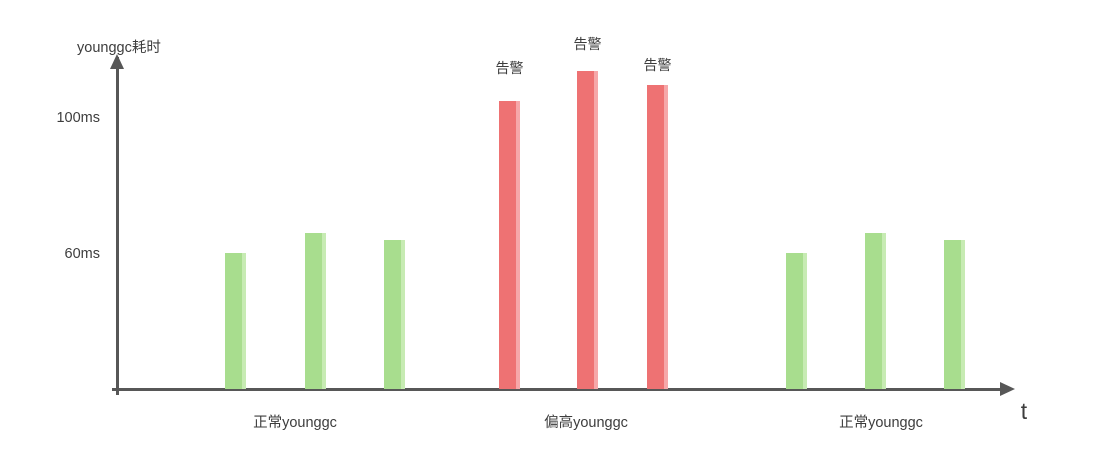 The height and width of the screenshot is (468, 1098). I want to click on x-axis-line, so click(557, 389).